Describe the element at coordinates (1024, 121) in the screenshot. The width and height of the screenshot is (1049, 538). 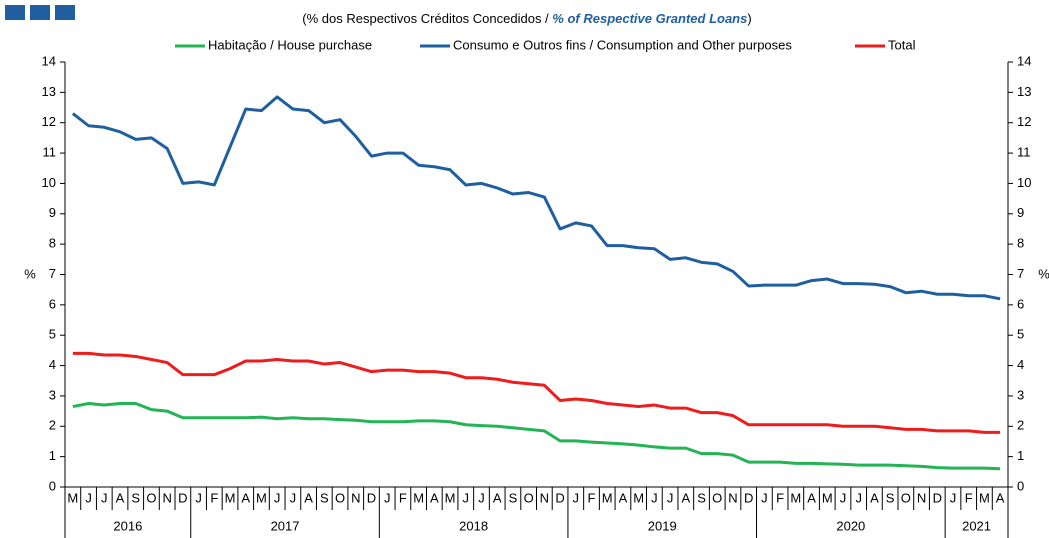
I see `y2-tick-label: 12` at that location.